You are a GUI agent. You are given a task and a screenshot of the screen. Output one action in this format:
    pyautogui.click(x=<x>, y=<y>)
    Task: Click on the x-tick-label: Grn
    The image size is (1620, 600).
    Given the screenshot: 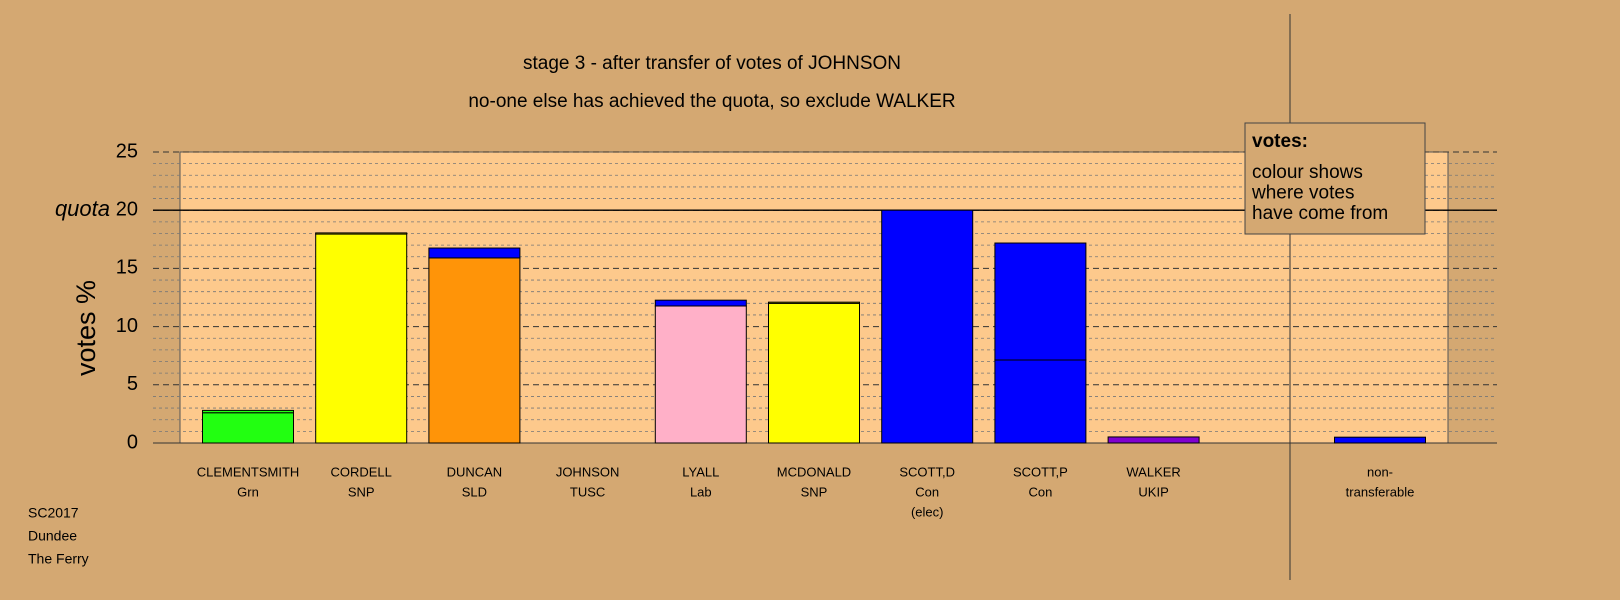 What is the action you would take?
    pyautogui.click(x=248, y=491)
    